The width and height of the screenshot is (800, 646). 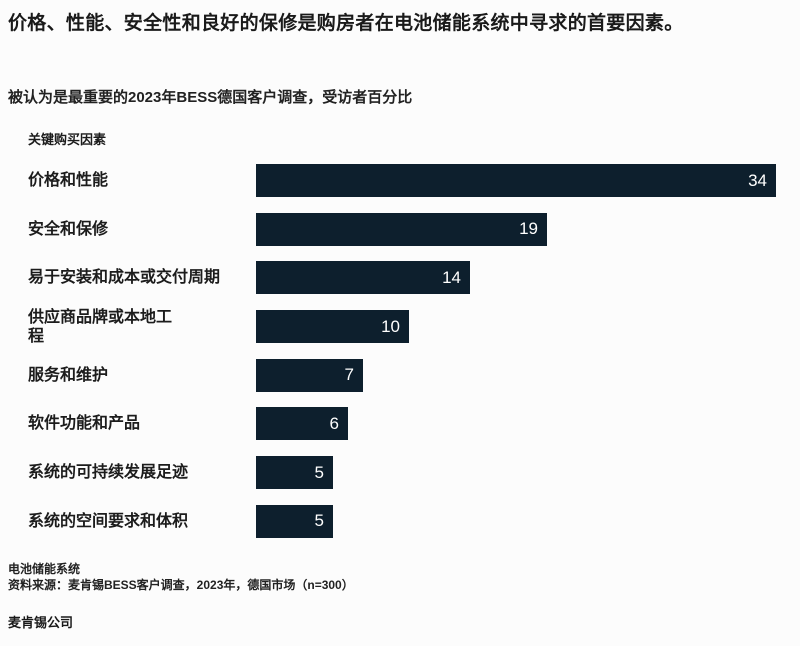 I want to click on brand-logo-text: 麦肯锡公司, so click(x=41, y=622).